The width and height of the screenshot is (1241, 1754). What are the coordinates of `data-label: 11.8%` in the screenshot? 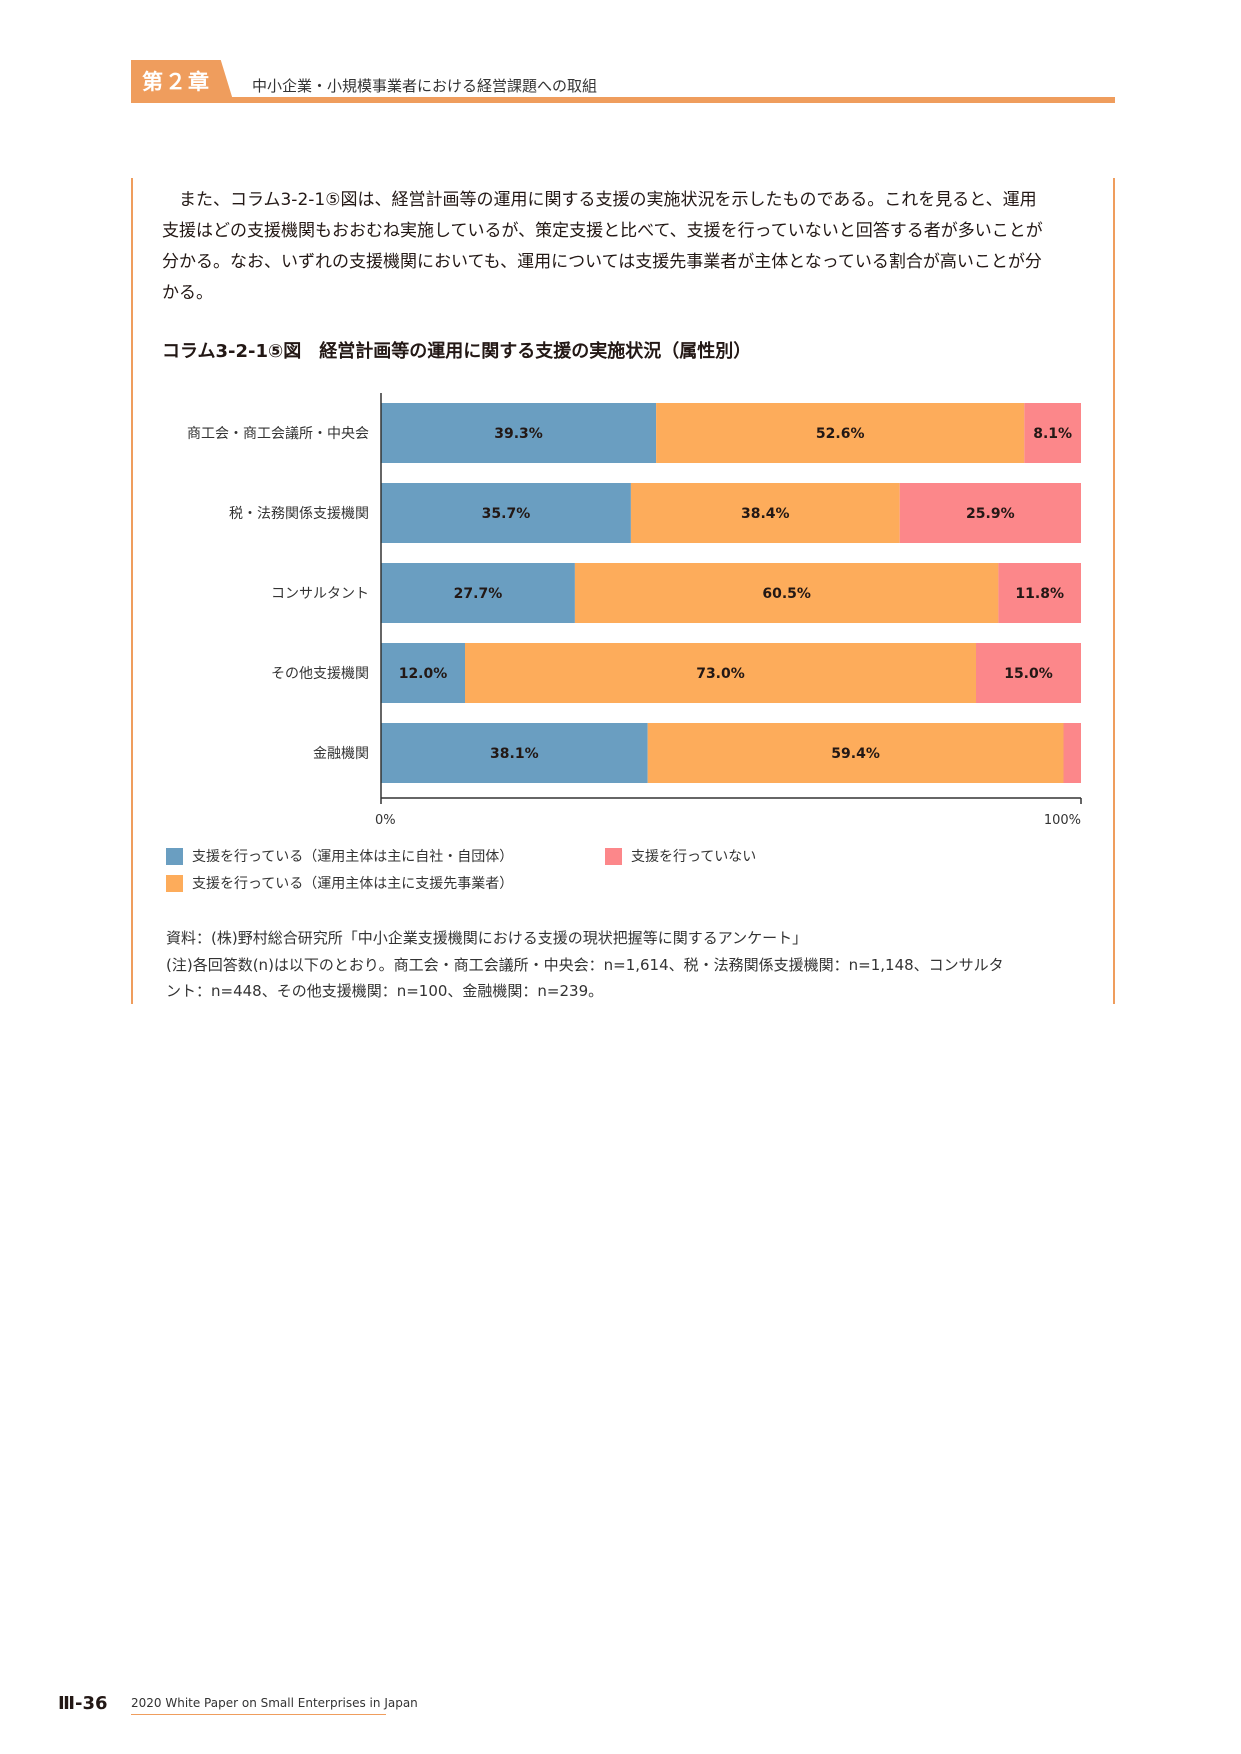 It's located at (1039, 594).